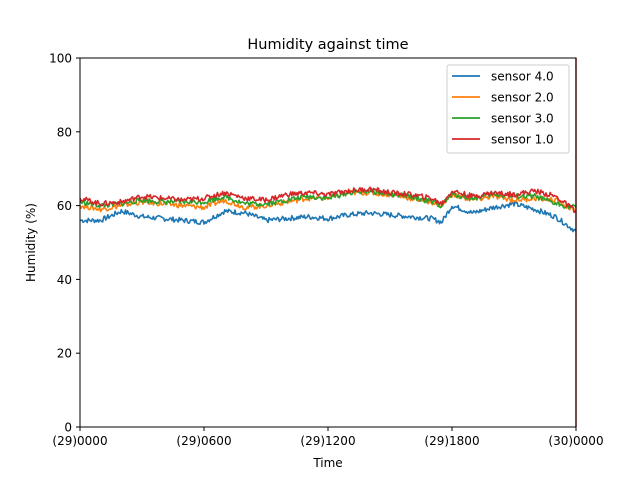 This screenshot has width=640, height=480. I want to click on legend-label: sensor 2.0, so click(522, 98).